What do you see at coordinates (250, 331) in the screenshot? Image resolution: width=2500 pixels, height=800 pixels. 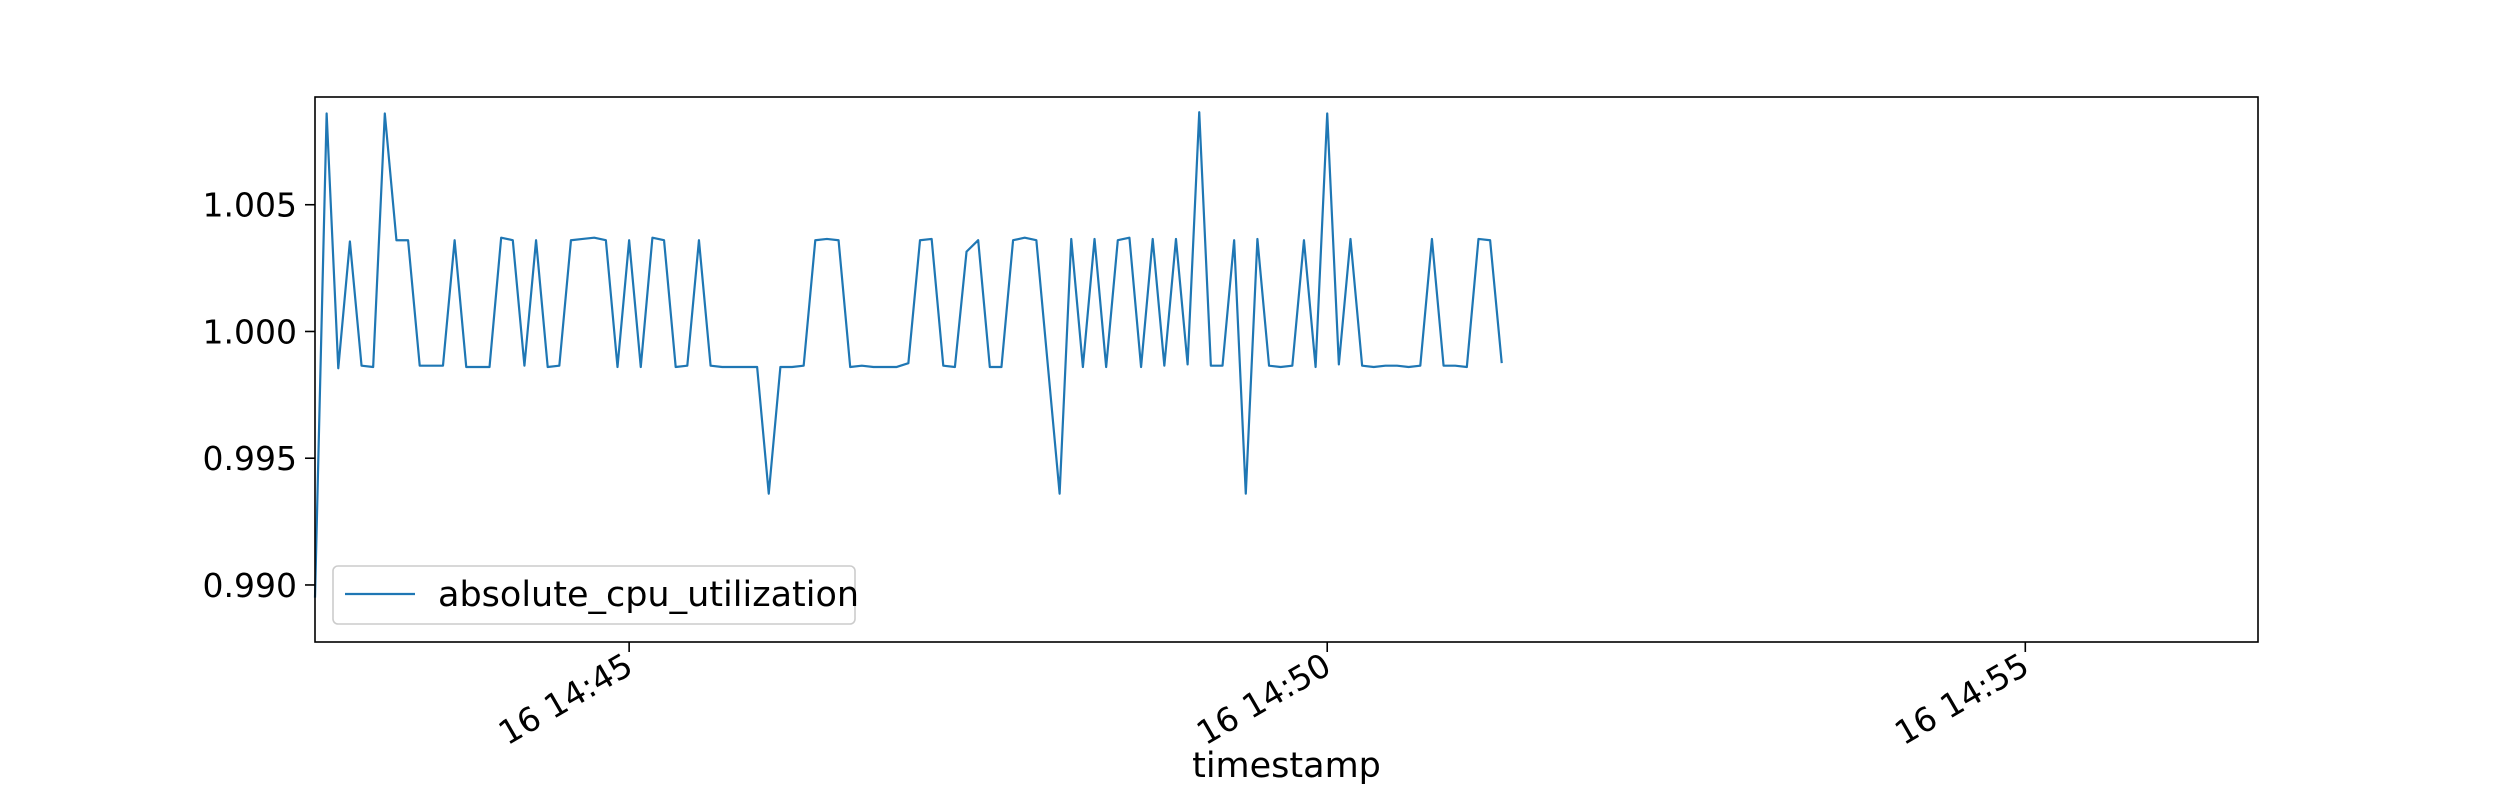 I see `y-tick-label: 1.000` at bounding box center [250, 331].